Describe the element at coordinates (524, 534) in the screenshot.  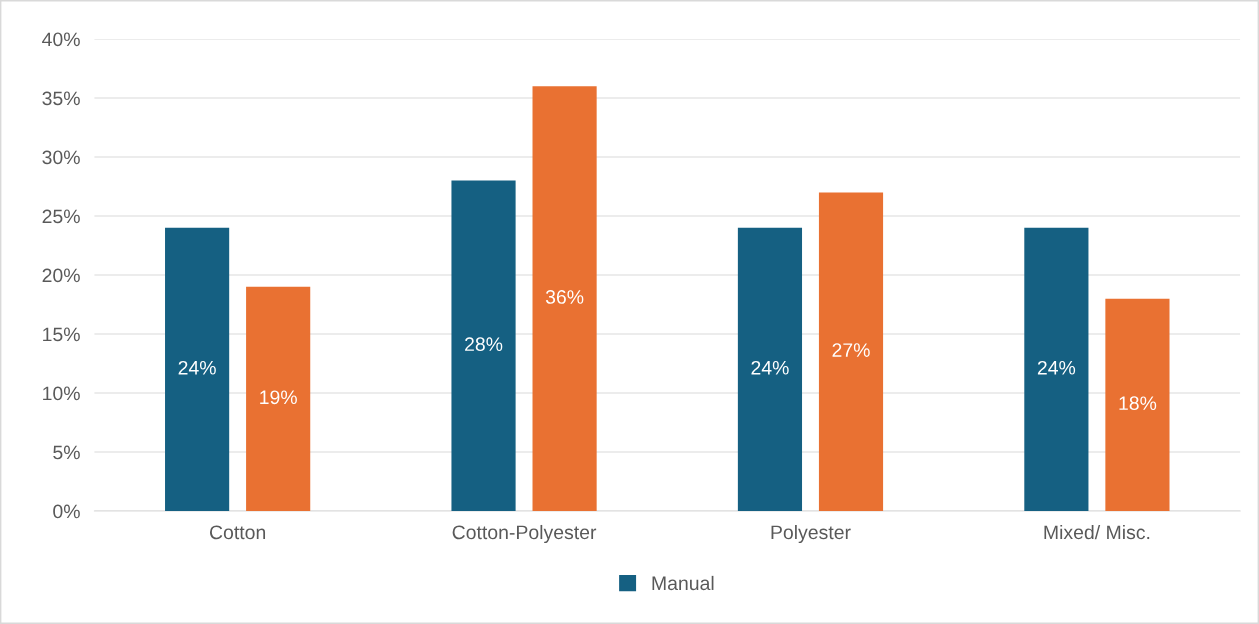
I see `x-tick-label: Cotton-Polyester` at that location.